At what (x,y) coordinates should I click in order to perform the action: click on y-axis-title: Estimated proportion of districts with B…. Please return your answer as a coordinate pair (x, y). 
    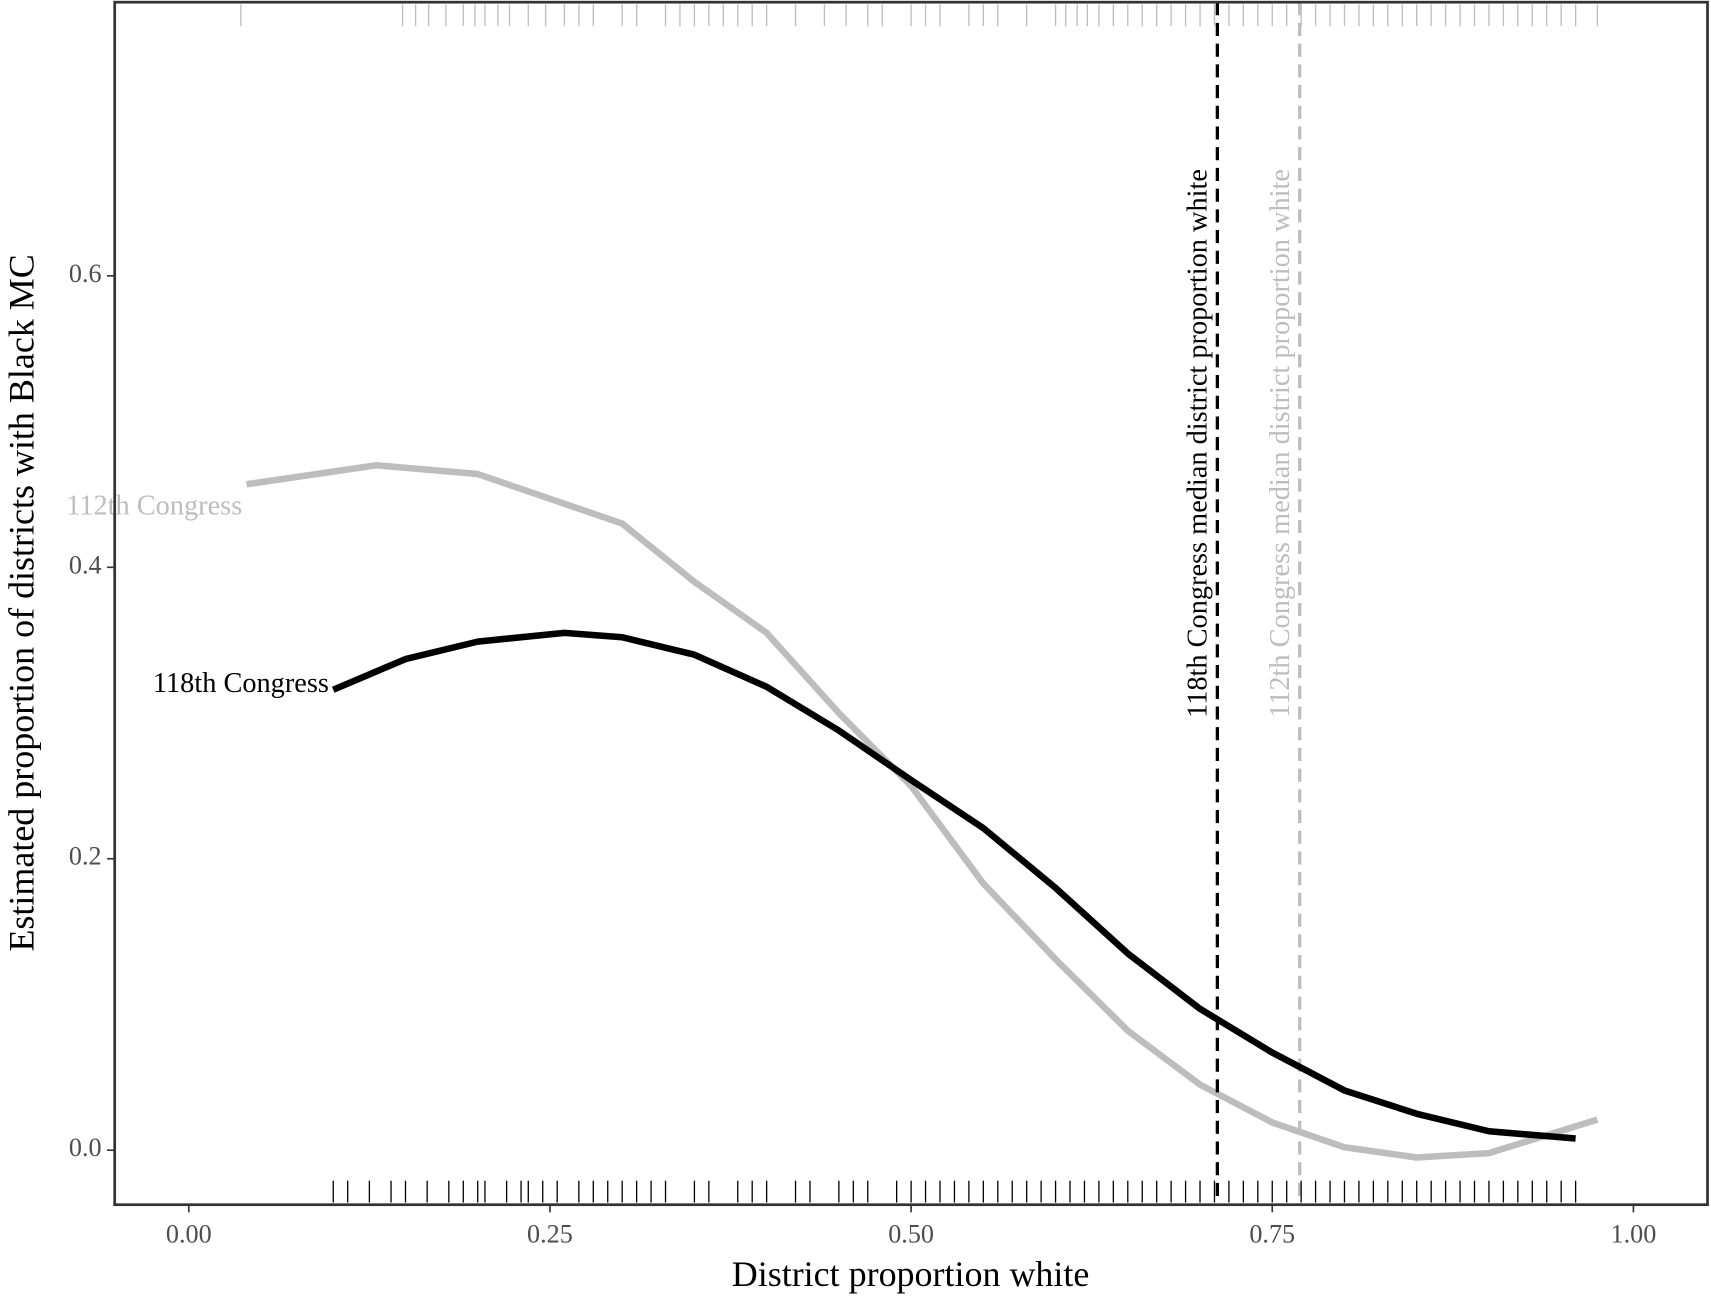
    Looking at the image, I should click on (22, 602).